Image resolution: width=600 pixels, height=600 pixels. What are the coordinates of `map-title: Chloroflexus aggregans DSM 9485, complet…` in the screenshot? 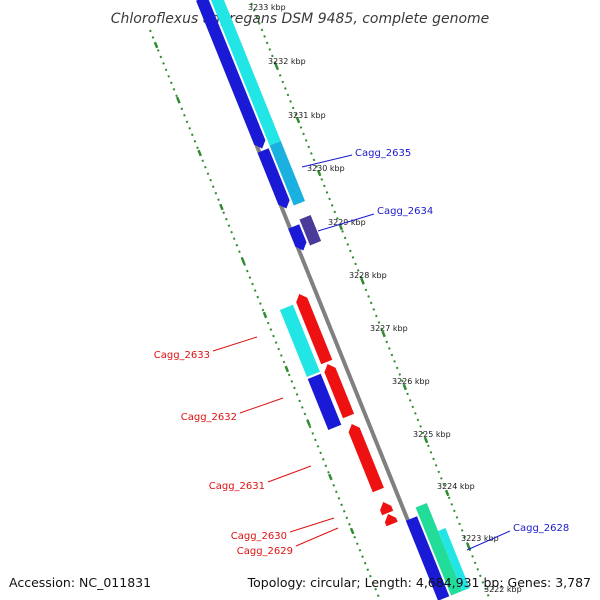 It's located at (300, 19).